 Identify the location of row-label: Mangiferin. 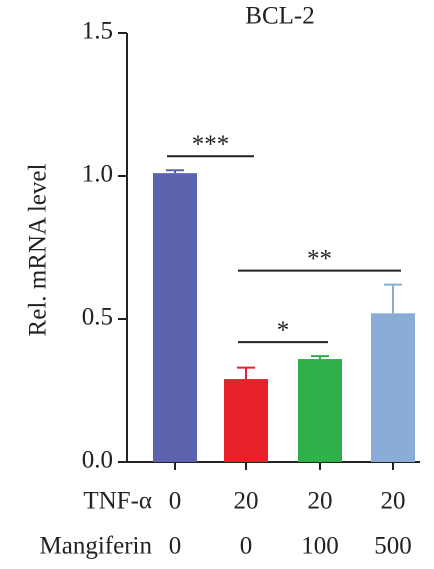
(96, 546).